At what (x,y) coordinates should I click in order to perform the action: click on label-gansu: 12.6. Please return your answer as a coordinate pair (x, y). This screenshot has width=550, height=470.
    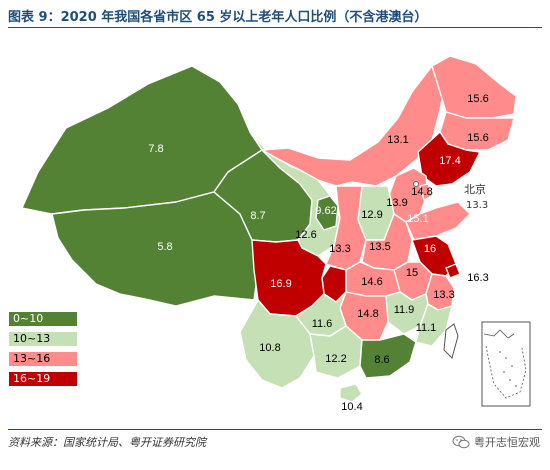
    Looking at the image, I should click on (305, 235).